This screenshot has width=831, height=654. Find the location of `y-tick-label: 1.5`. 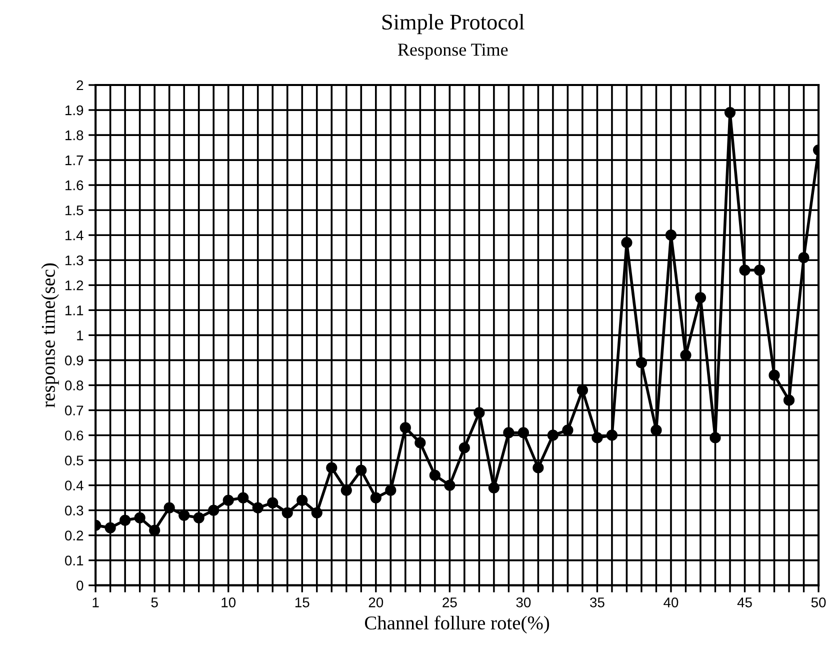

y-tick-label: 1.5 is located at coordinates (75, 211).